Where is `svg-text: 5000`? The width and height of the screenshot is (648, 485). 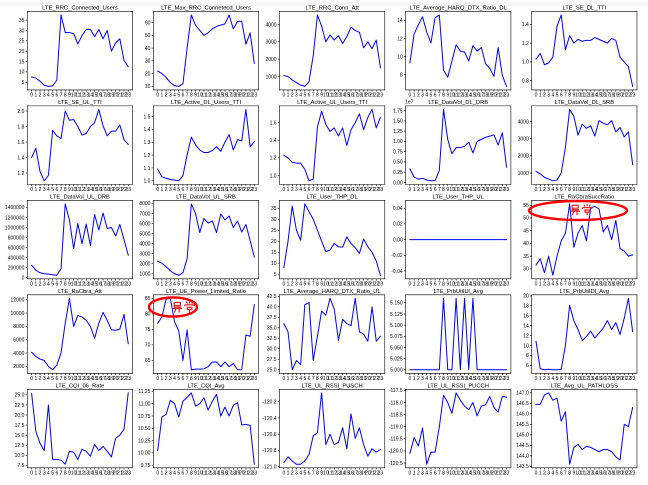 svg-text: 5000 is located at coordinates (144, 234).